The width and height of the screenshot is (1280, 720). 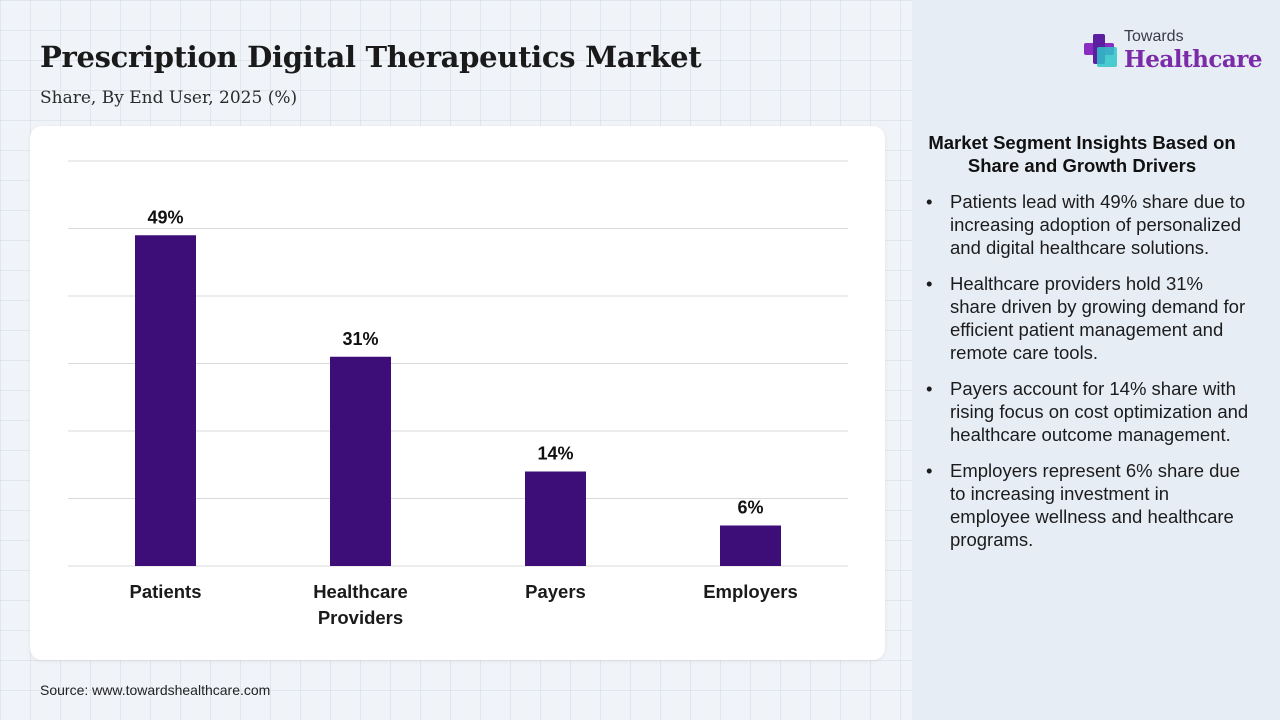 I want to click on chart-title: Prescription Digital Therapeutics Market, so click(x=371, y=57).